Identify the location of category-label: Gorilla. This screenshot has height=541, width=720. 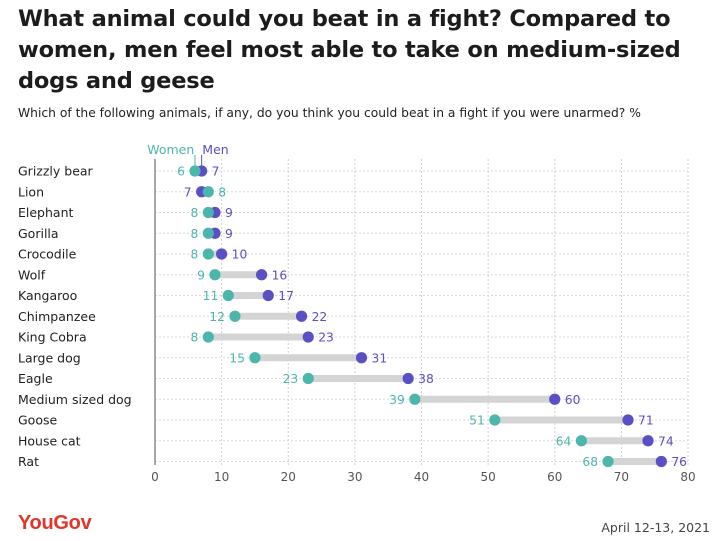
(38, 233).